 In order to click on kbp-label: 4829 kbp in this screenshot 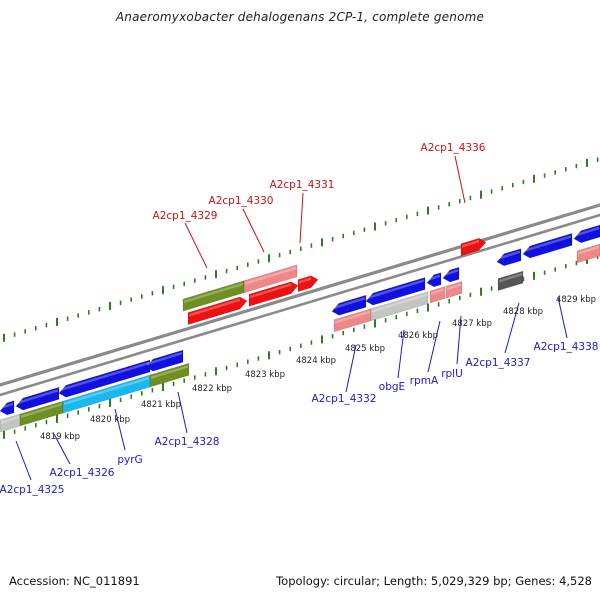, I will do `click(576, 300)`.